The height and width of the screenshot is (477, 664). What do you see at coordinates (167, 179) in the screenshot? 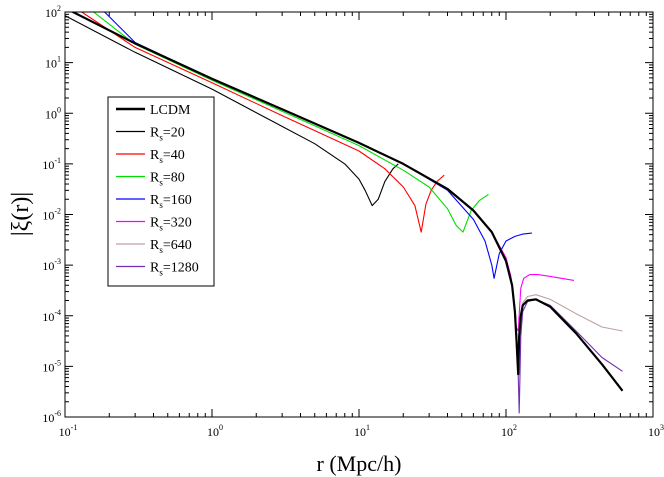
I see `legend-label: Rs=80` at bounding box center [167, 179].